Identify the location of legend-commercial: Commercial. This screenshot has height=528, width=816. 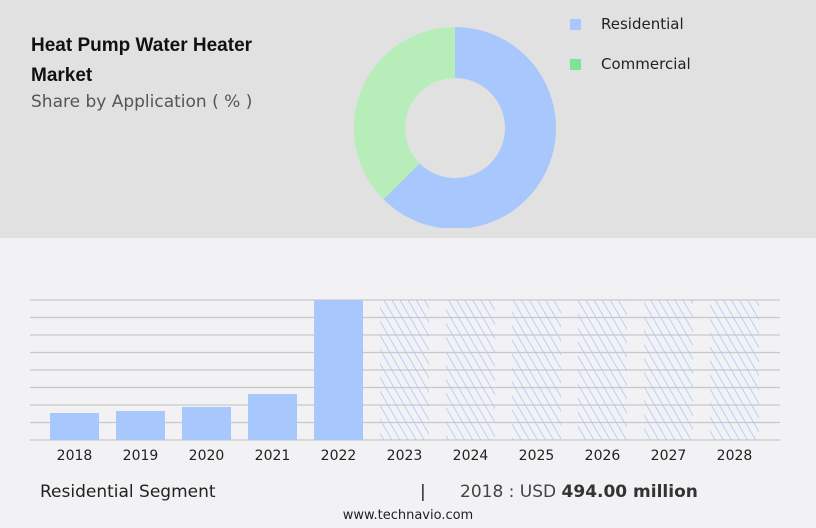
(630, 64).